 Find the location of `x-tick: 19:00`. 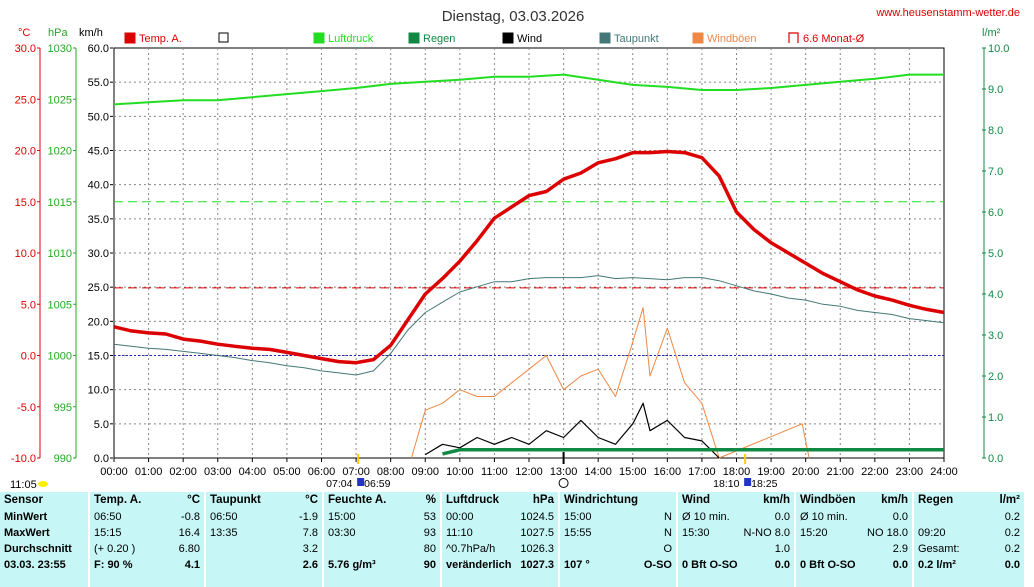

x-tick: 19:00 is located at coordinates (771, 472).